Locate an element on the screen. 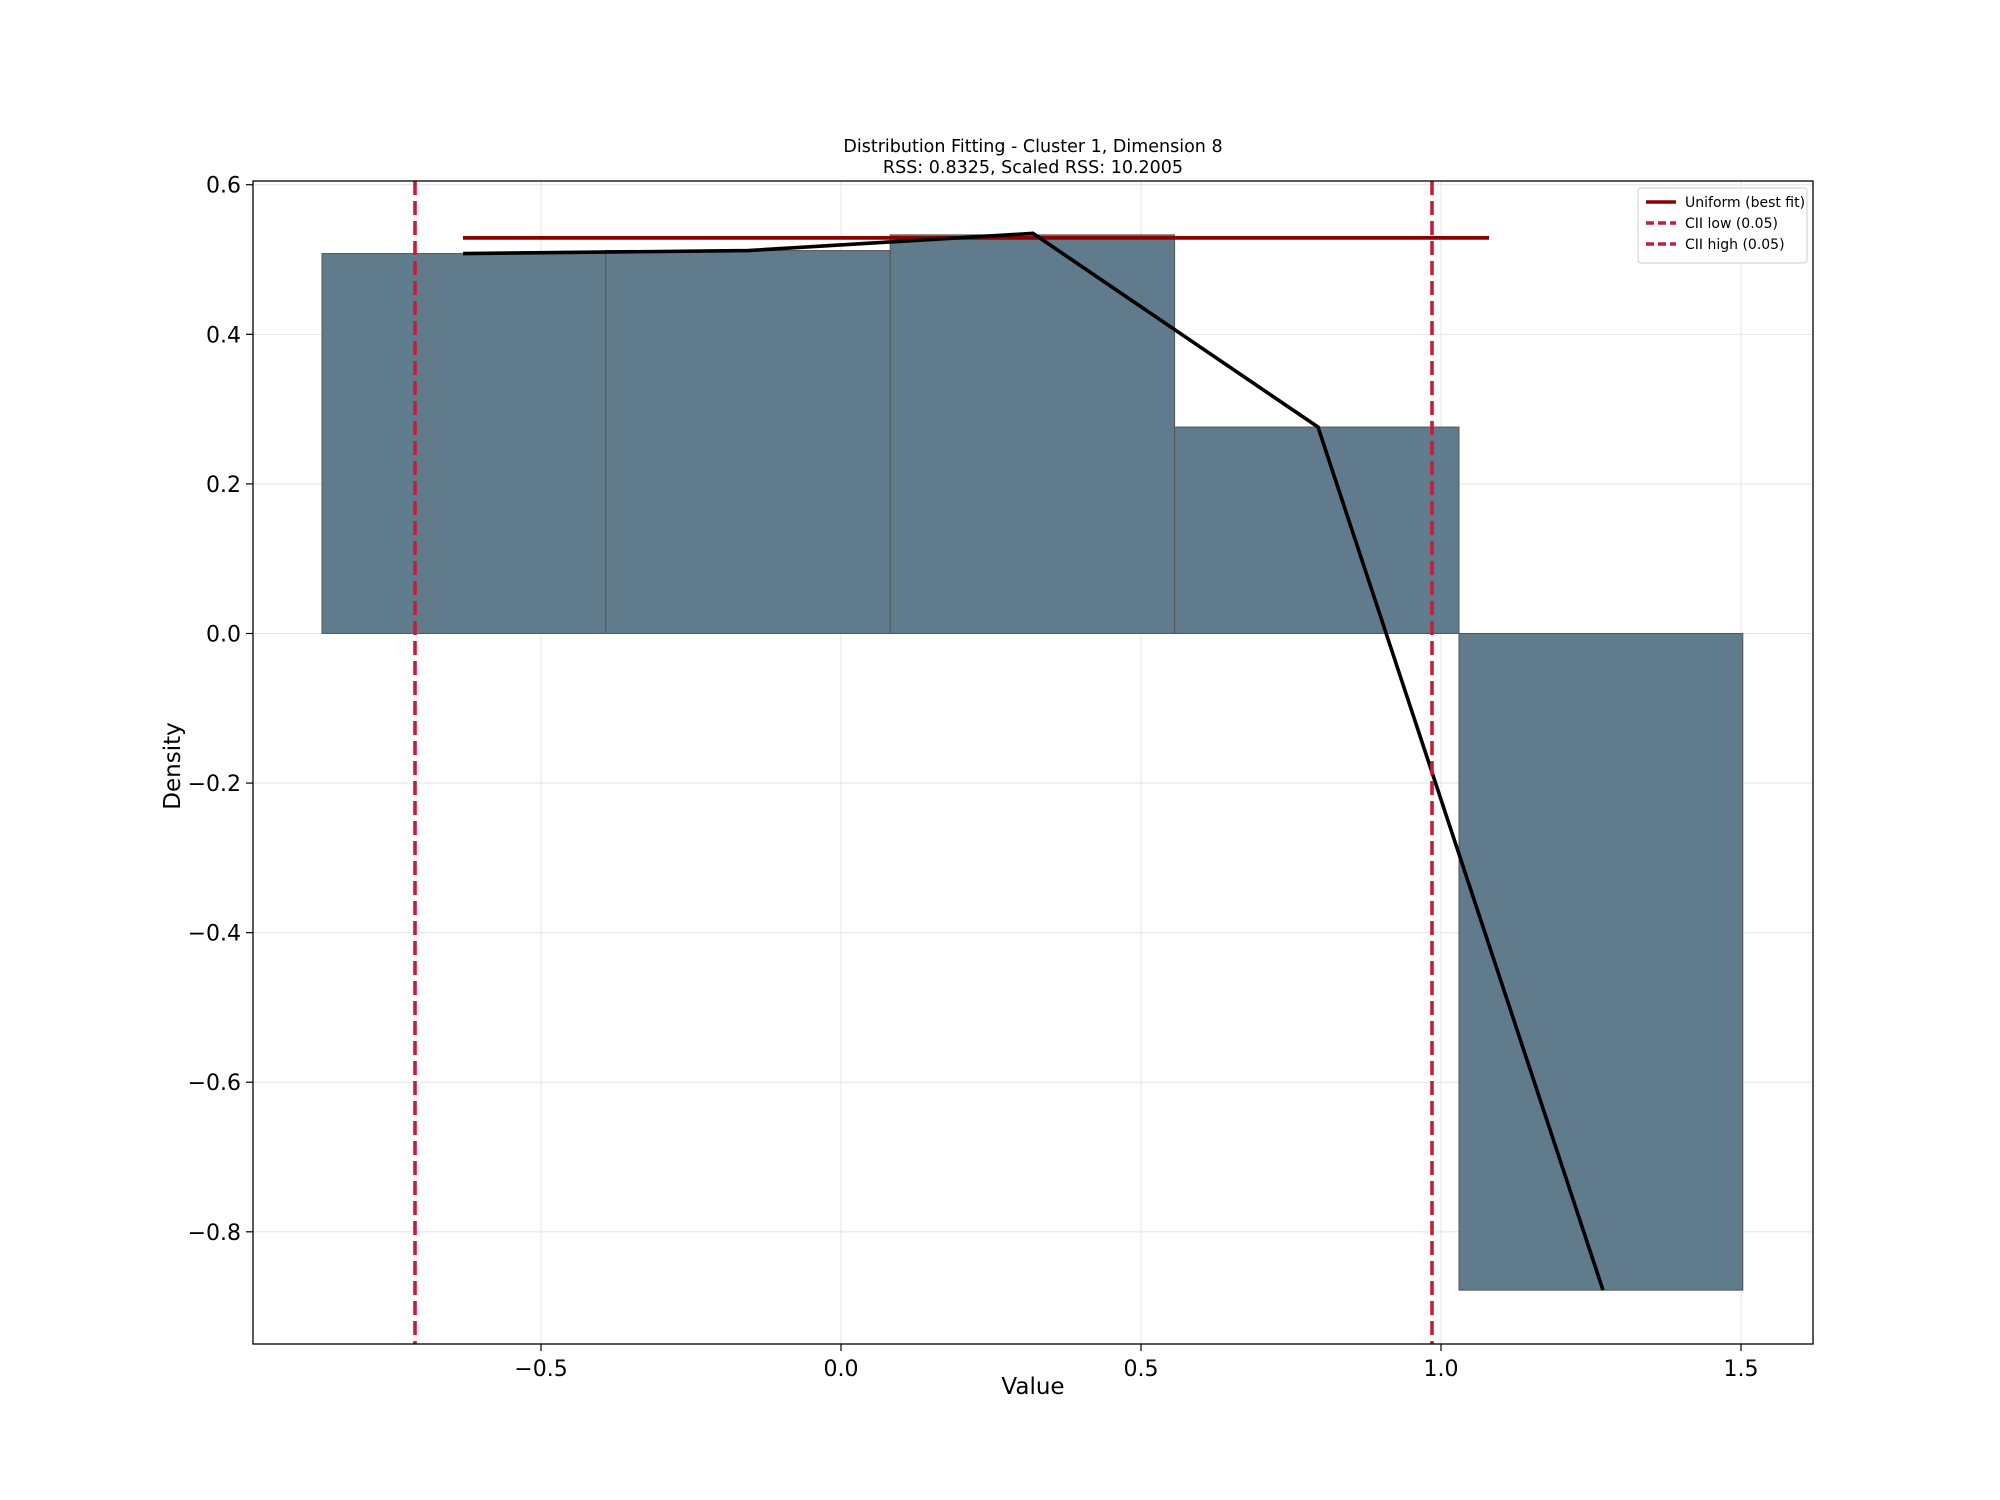 The height and width of the screenshot is (1500, 2000). chart-subtitle: RSS: 0.8325, Scaled RSS: 10.2005 is located at coordinates (1033, 168).